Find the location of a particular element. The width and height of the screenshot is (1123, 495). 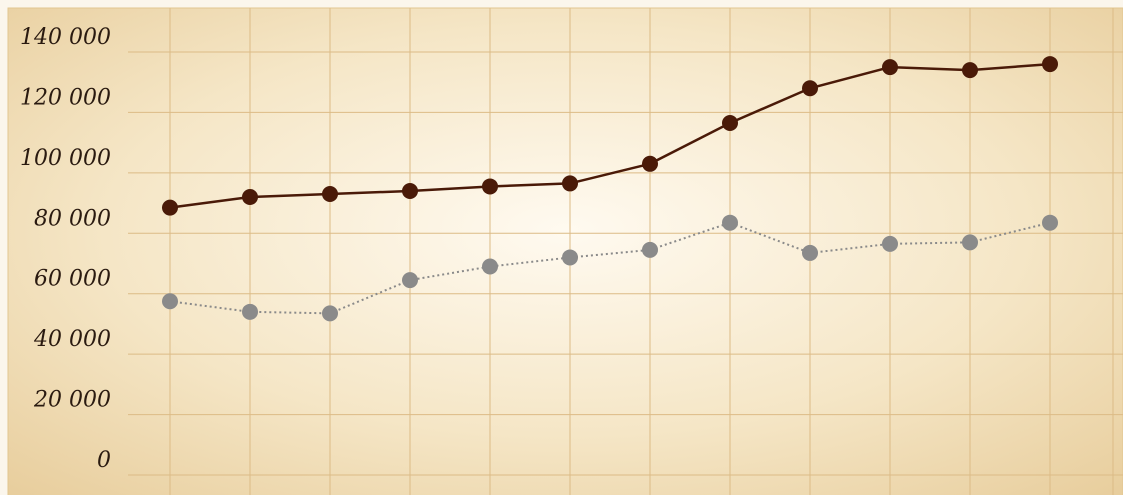

y-tick-label: 20 000 is located at coordinates (72, 400).